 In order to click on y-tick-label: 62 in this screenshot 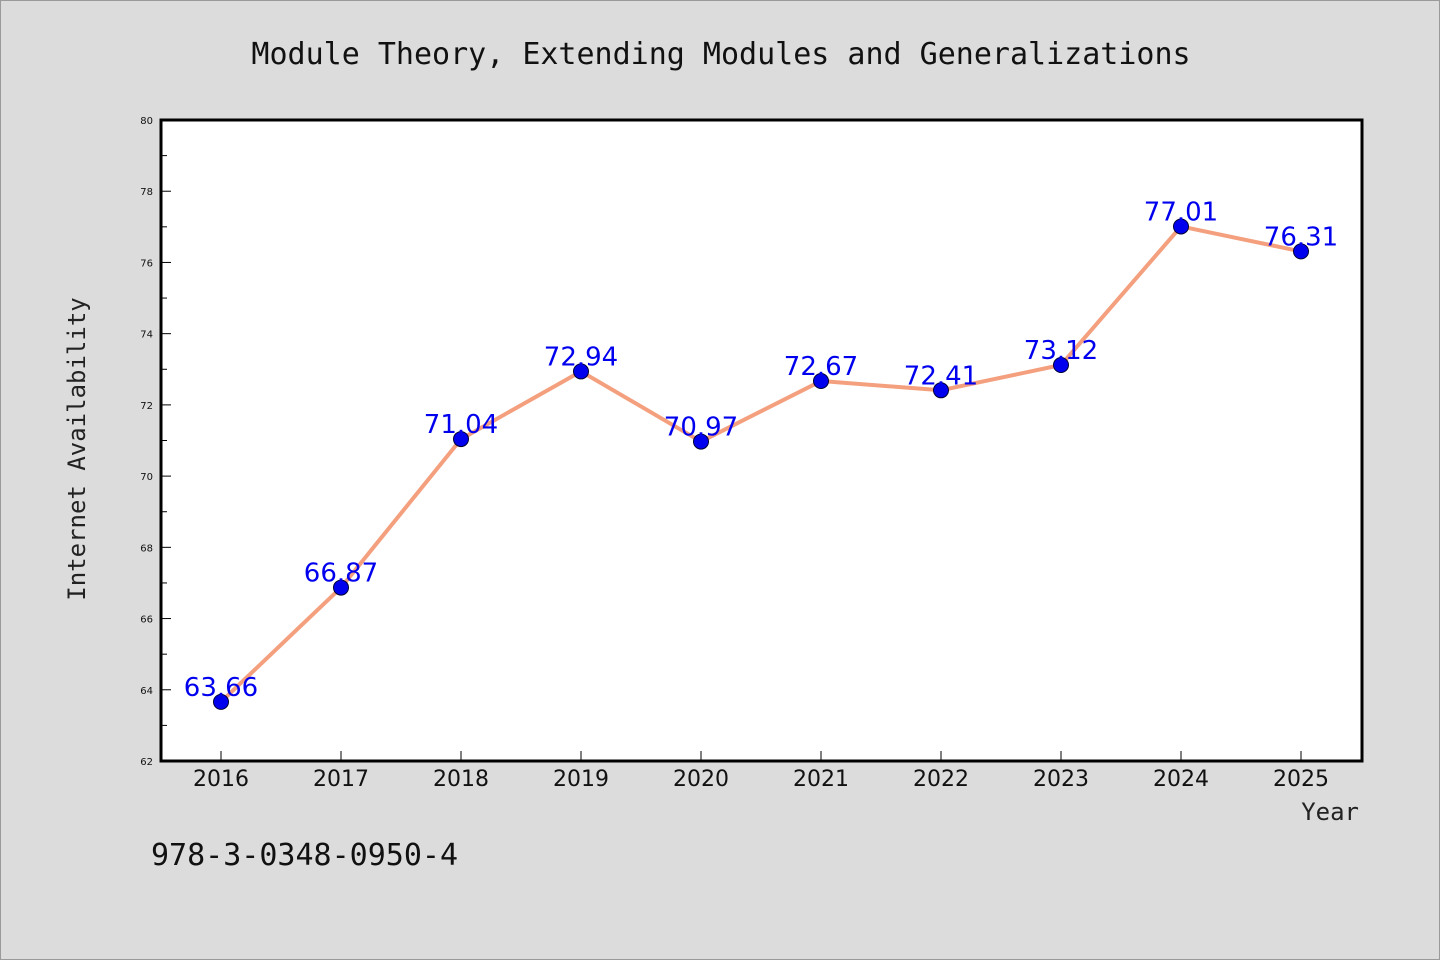, I will do `click(146, 762)`.